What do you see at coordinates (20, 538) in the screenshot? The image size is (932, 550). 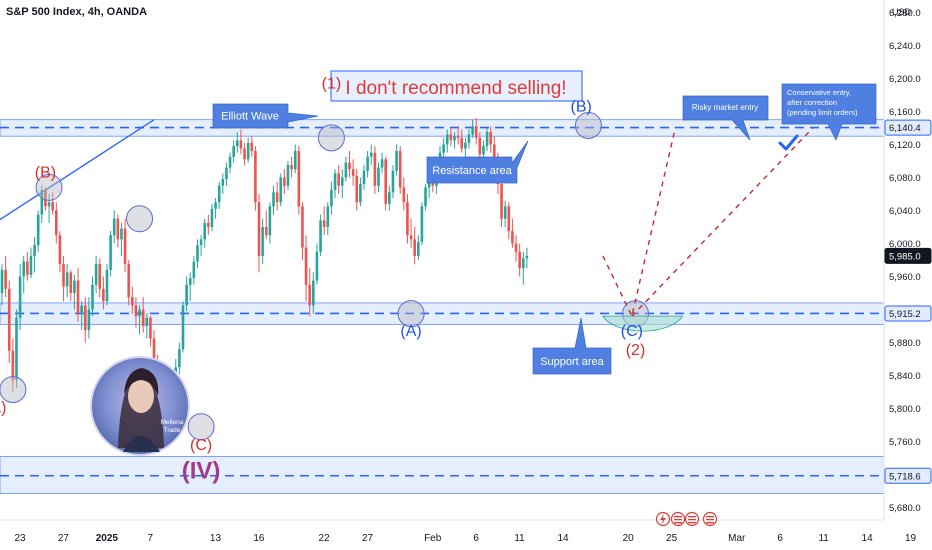 I see `time-tick-label: 23` at bounding box center [20, 538].